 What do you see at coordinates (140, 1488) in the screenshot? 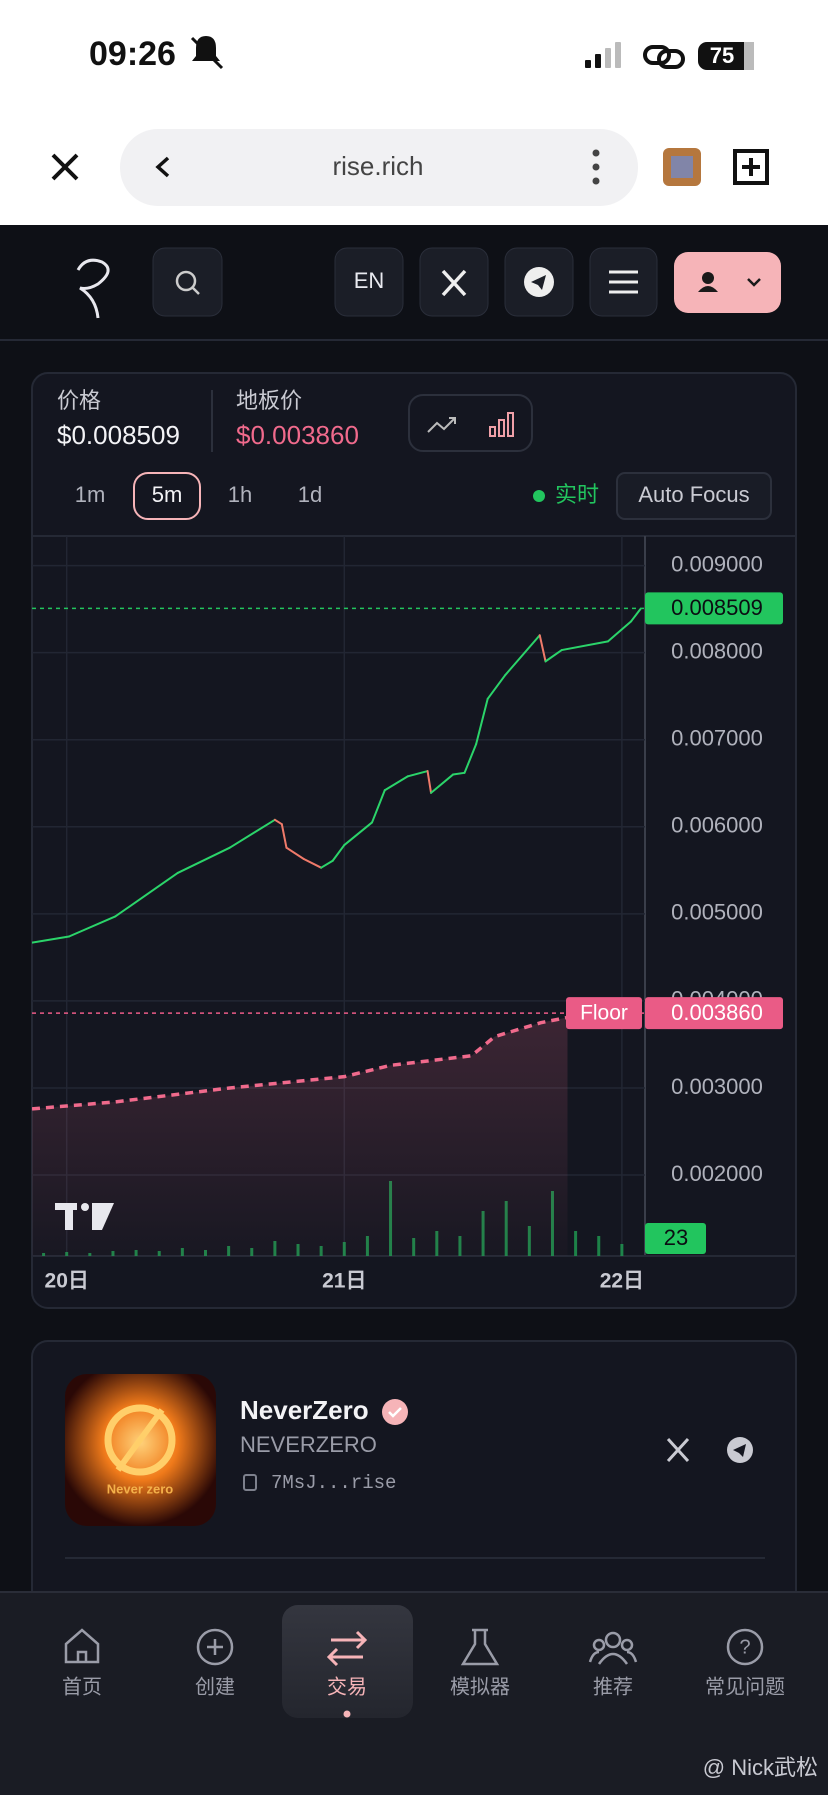
I see `token-logo-text: Never zero` at bounding box center [140, 1488].